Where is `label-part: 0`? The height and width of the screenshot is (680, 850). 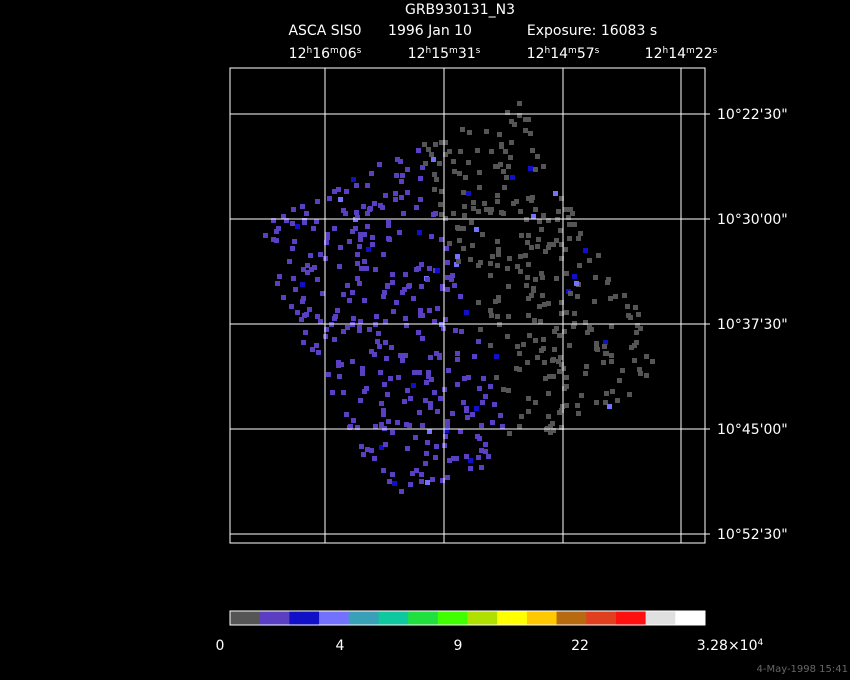
label-part: 0 is located at coordinates (220, 646).